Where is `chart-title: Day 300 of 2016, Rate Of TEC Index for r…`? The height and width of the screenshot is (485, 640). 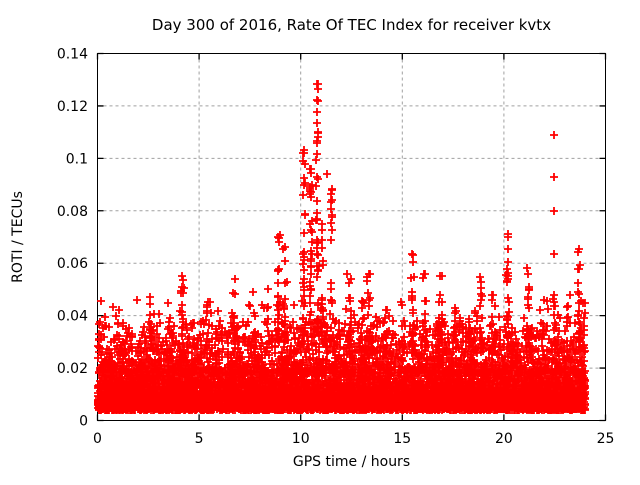 chart-title: Day 300 of 2016, Rate Of TEC Index for r… is located at coordinates (351, 25).